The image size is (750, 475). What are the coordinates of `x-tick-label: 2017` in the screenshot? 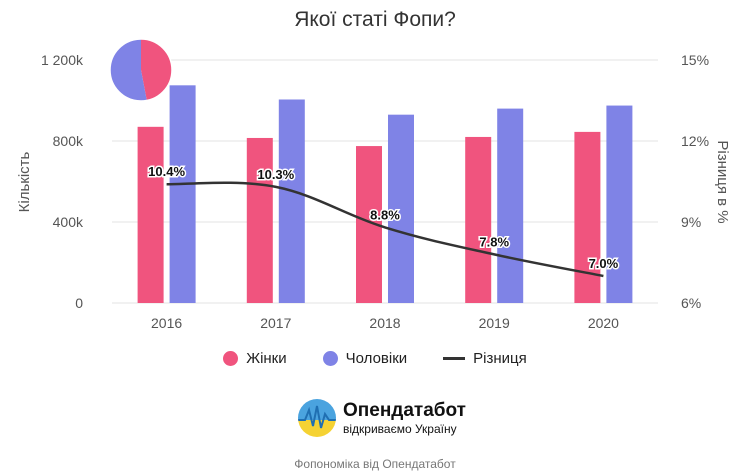 It's located at (275, 323).